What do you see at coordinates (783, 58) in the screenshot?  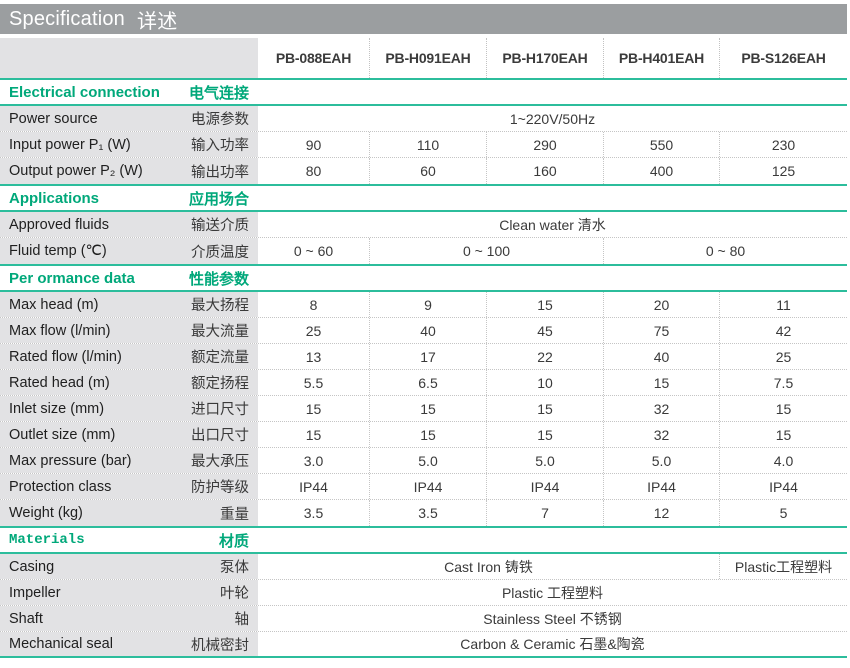 I see `model-header-cell: PB-S126EAH` at bounding box center [783, 58].